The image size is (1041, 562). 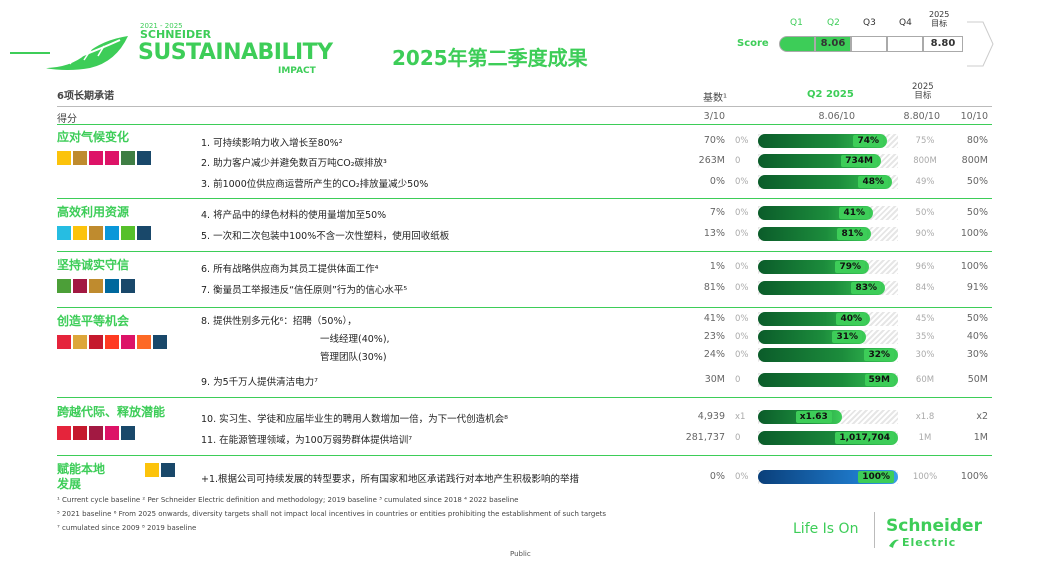 I want to click on q4-label: Q4, so click(x=905, y=23).